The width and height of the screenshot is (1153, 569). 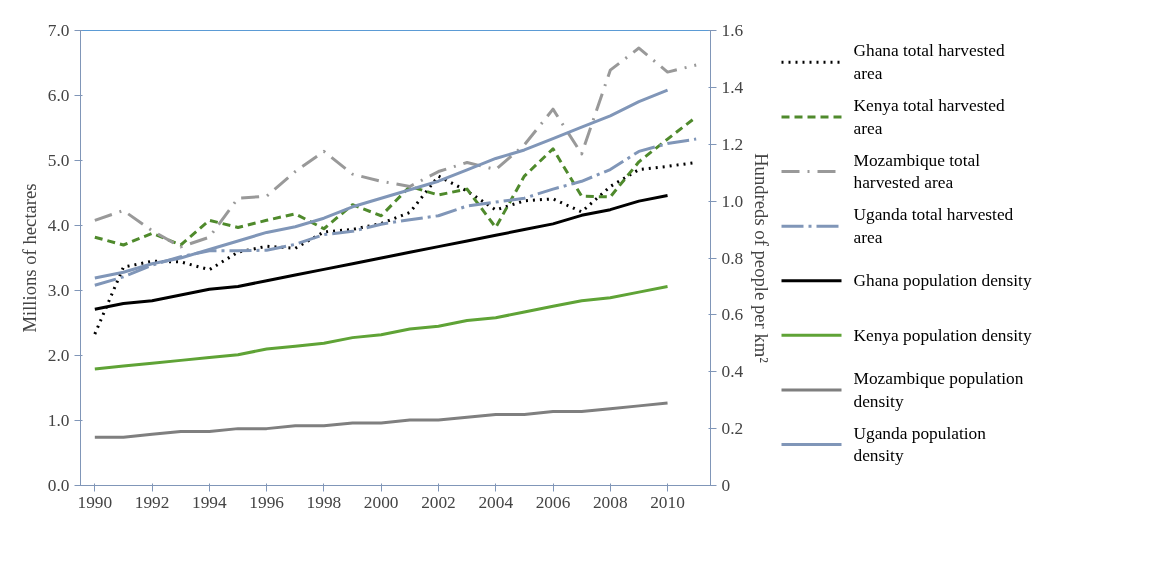 What do you see at coordinates (610, 502) in the screenshot?
I see `x-tick-label: 2008` at bounding box center [610, 502].